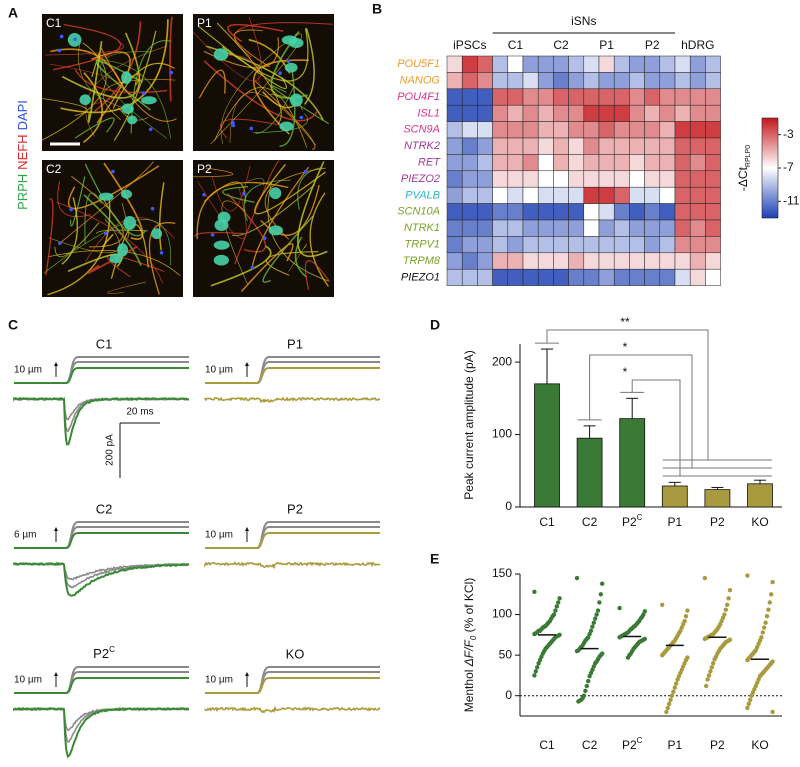  Describe the element at coordinates (652, 45) in the screenshot. I see `group-label: P2` at that location.